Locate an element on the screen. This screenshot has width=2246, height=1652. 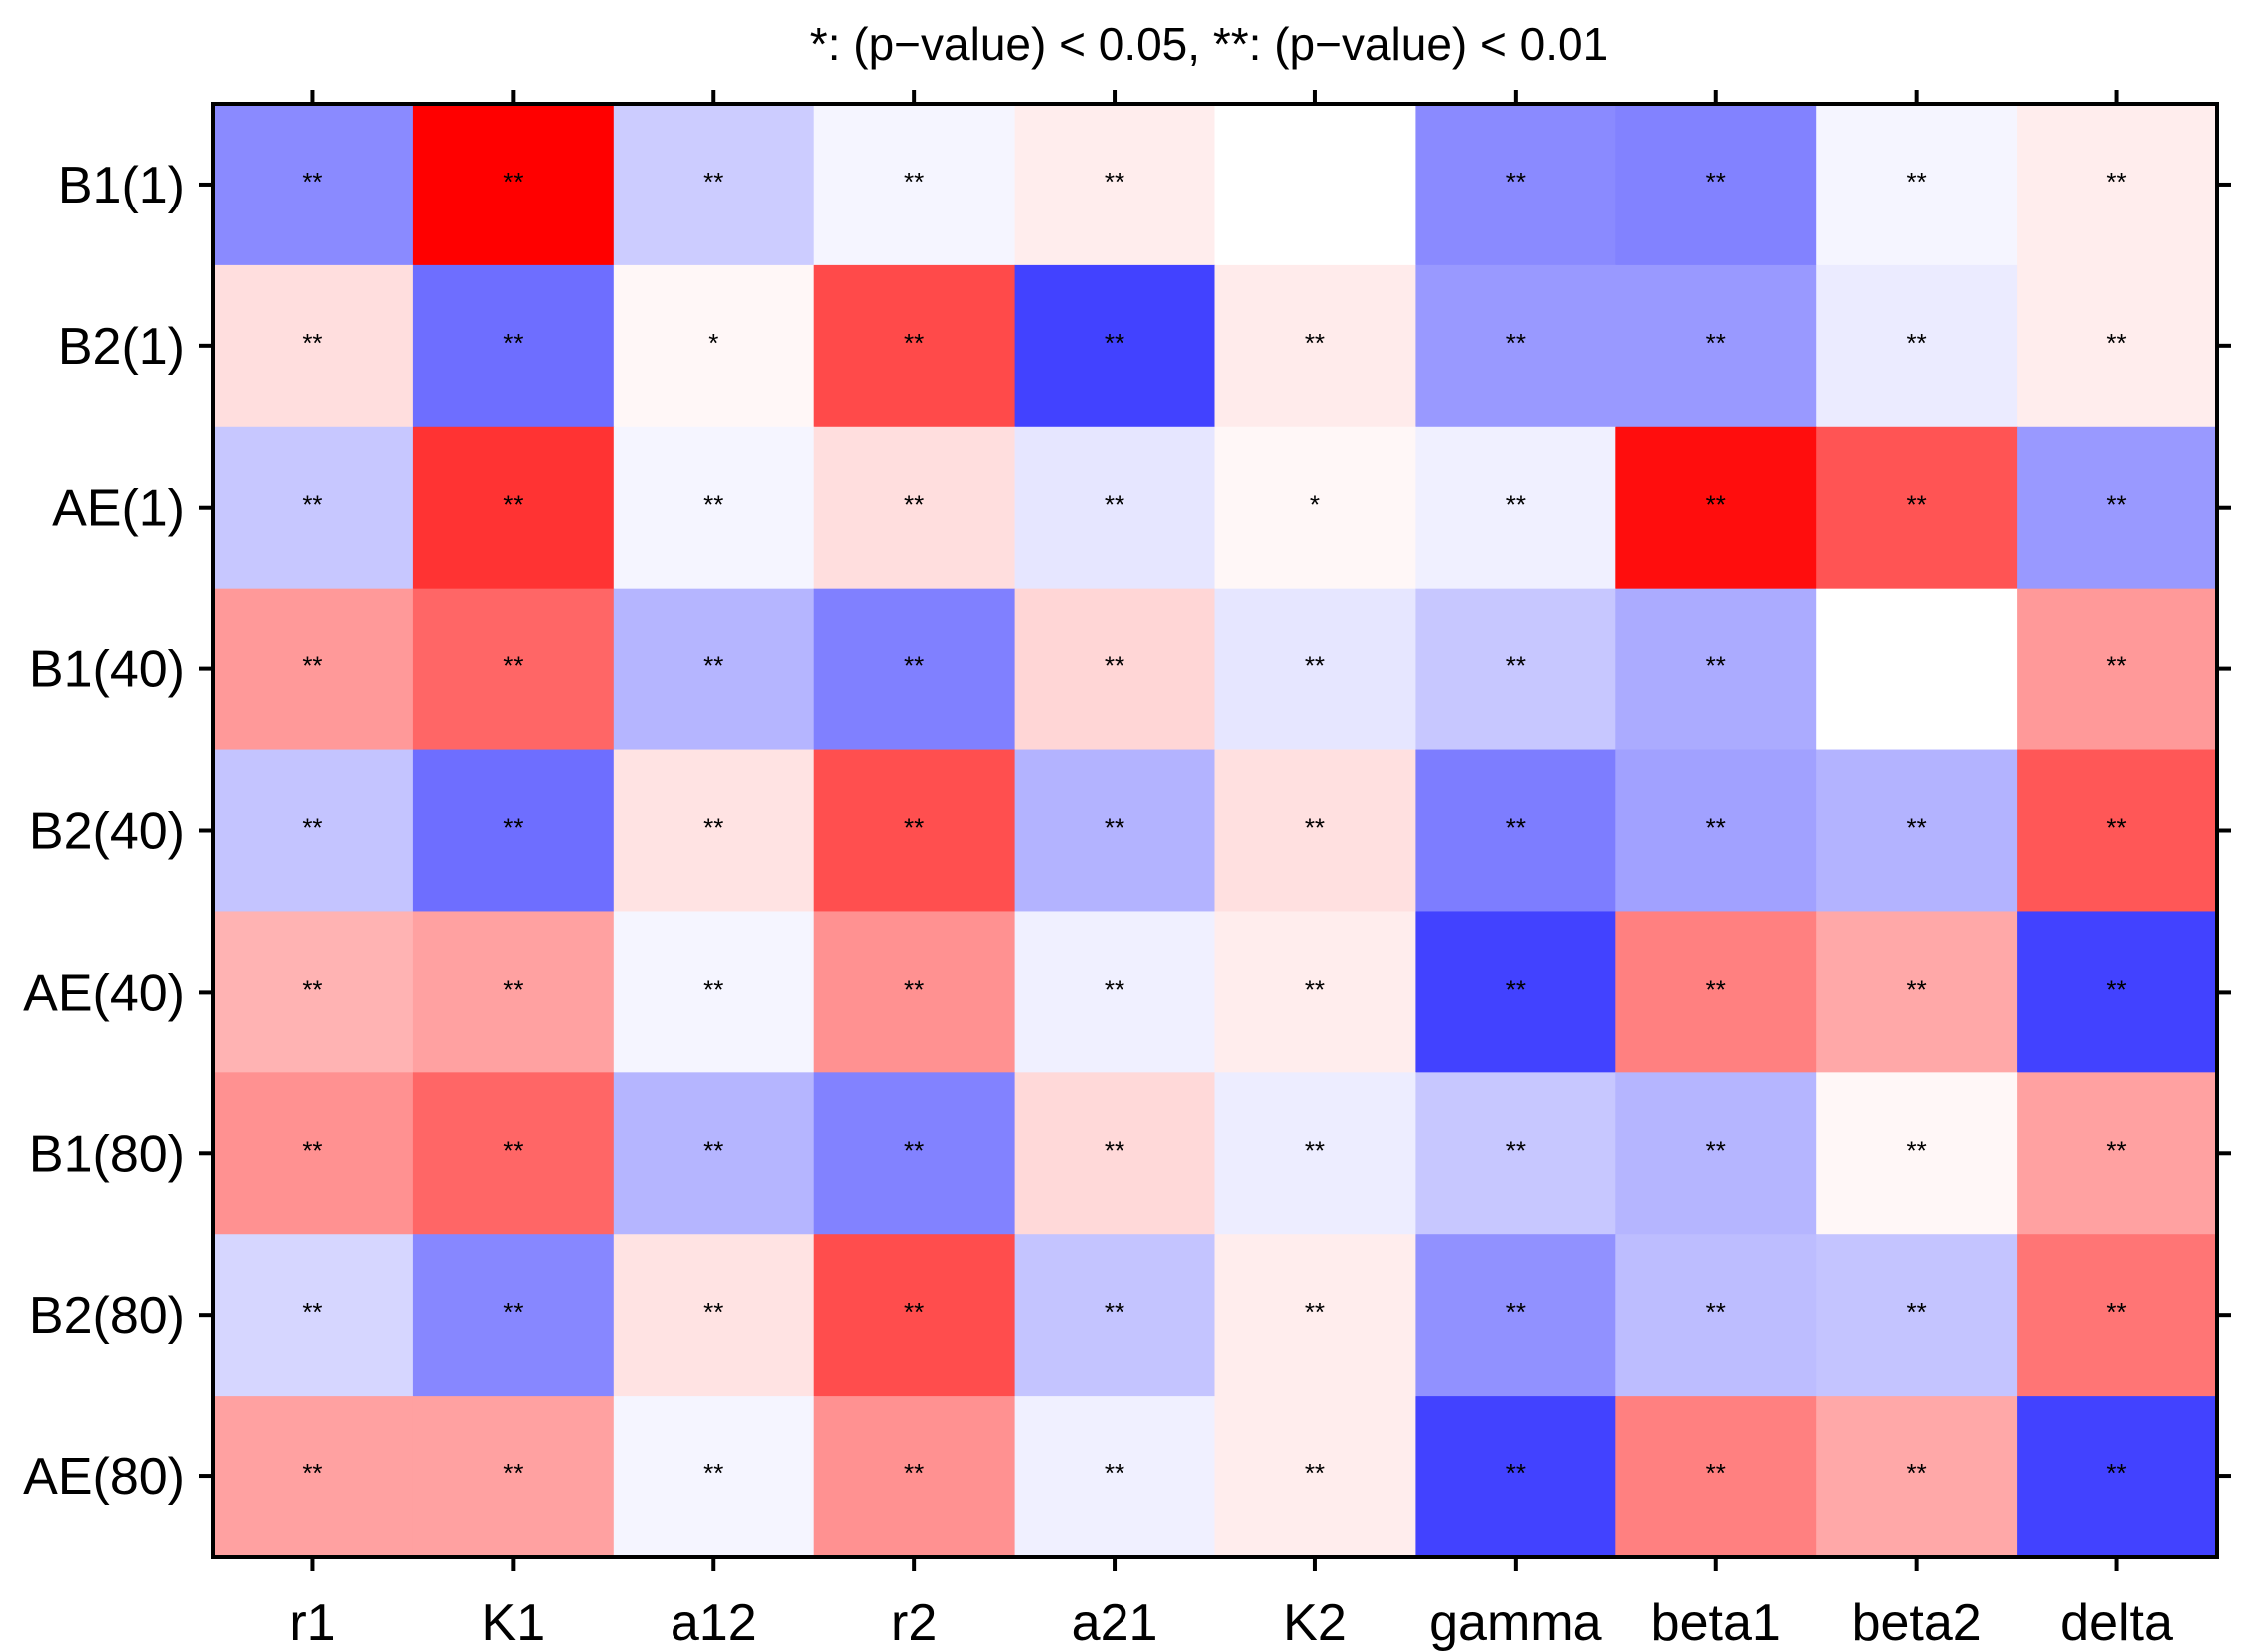
y-tick-label: B1(1) is located at coordinates (122, 186).